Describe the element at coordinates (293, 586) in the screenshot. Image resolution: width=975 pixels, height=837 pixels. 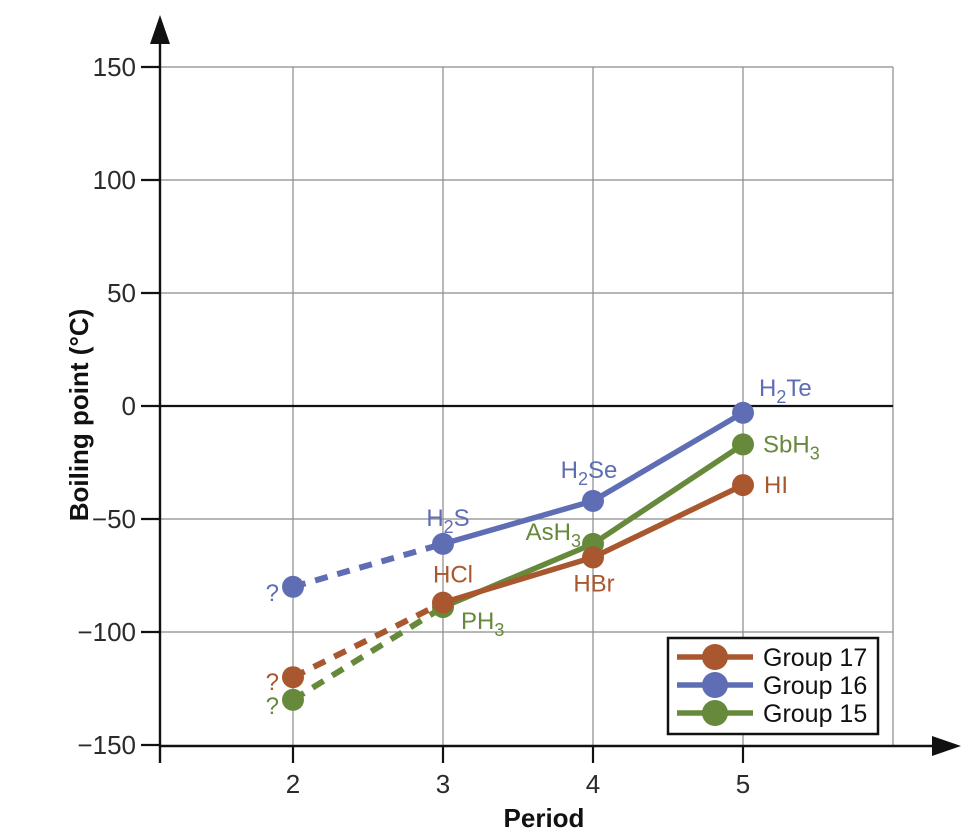
I see `data-point-group-16-` at that location.